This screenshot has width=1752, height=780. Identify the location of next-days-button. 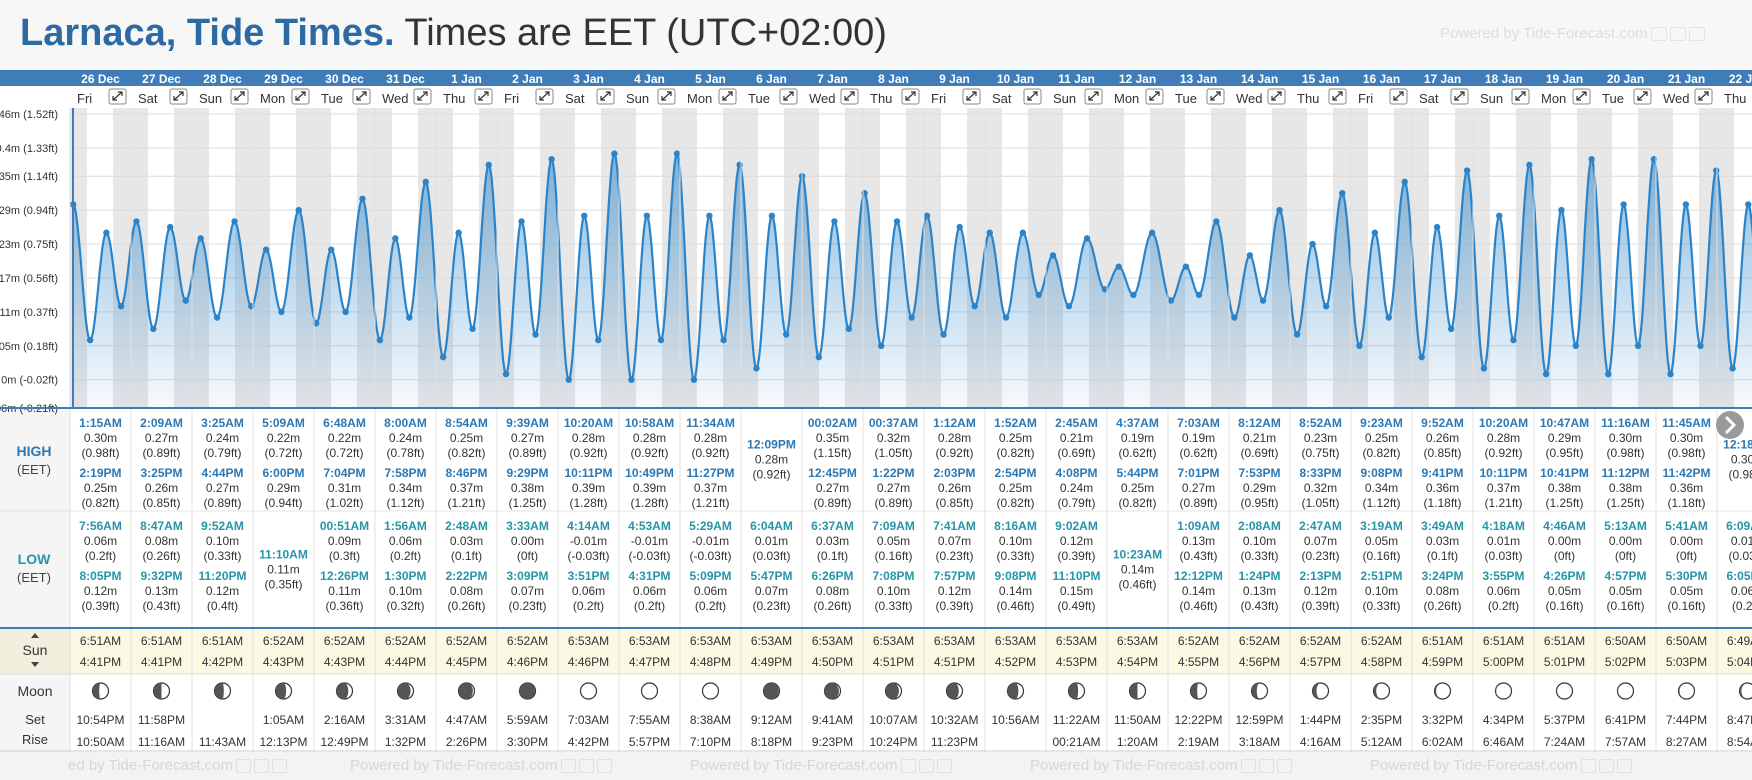
(1730, 425).